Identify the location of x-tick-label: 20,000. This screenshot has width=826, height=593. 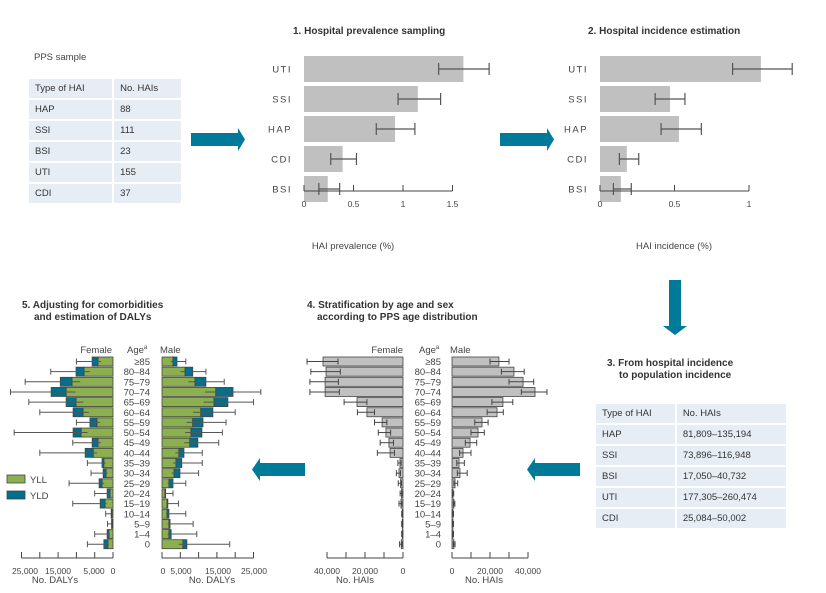
(490, 571).